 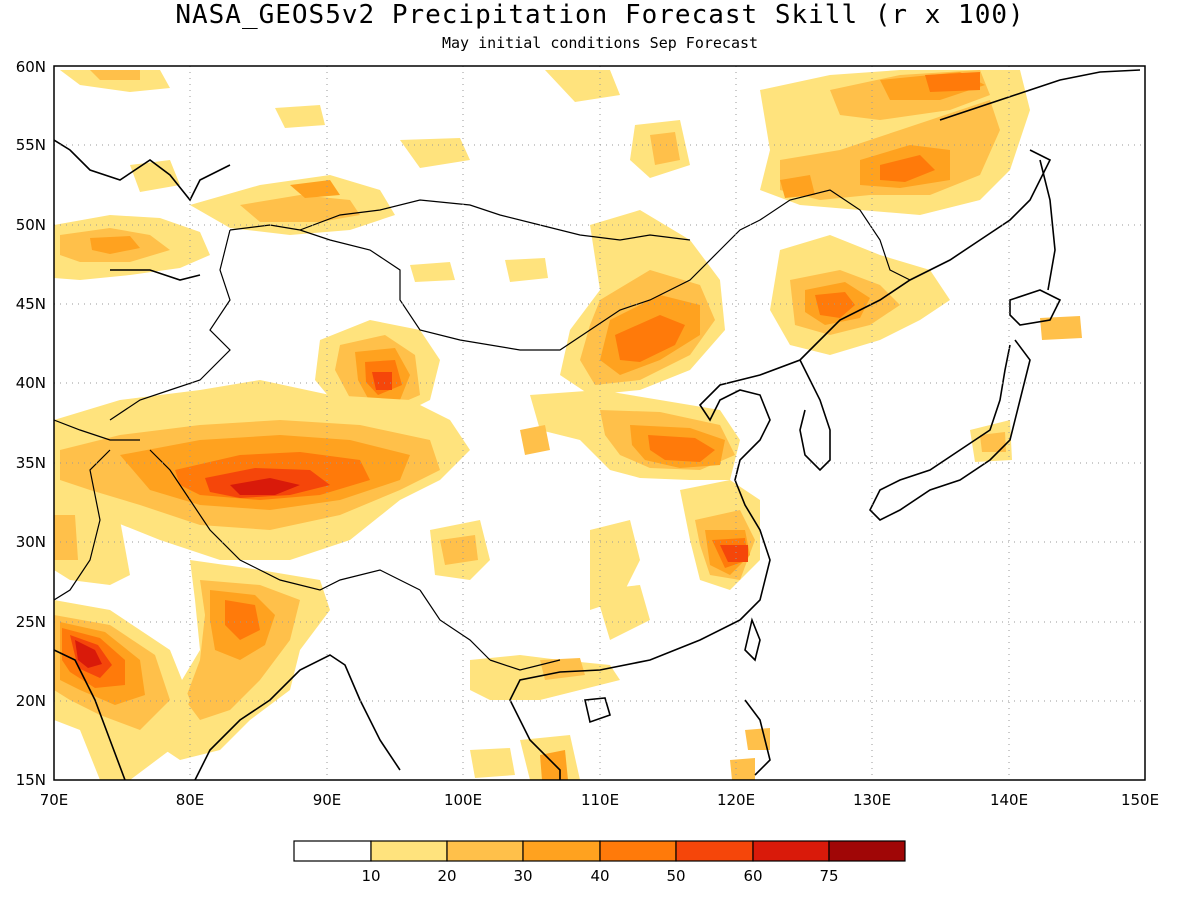 I want to click on skill-region-okhotsk, so click(x=895, y=142).